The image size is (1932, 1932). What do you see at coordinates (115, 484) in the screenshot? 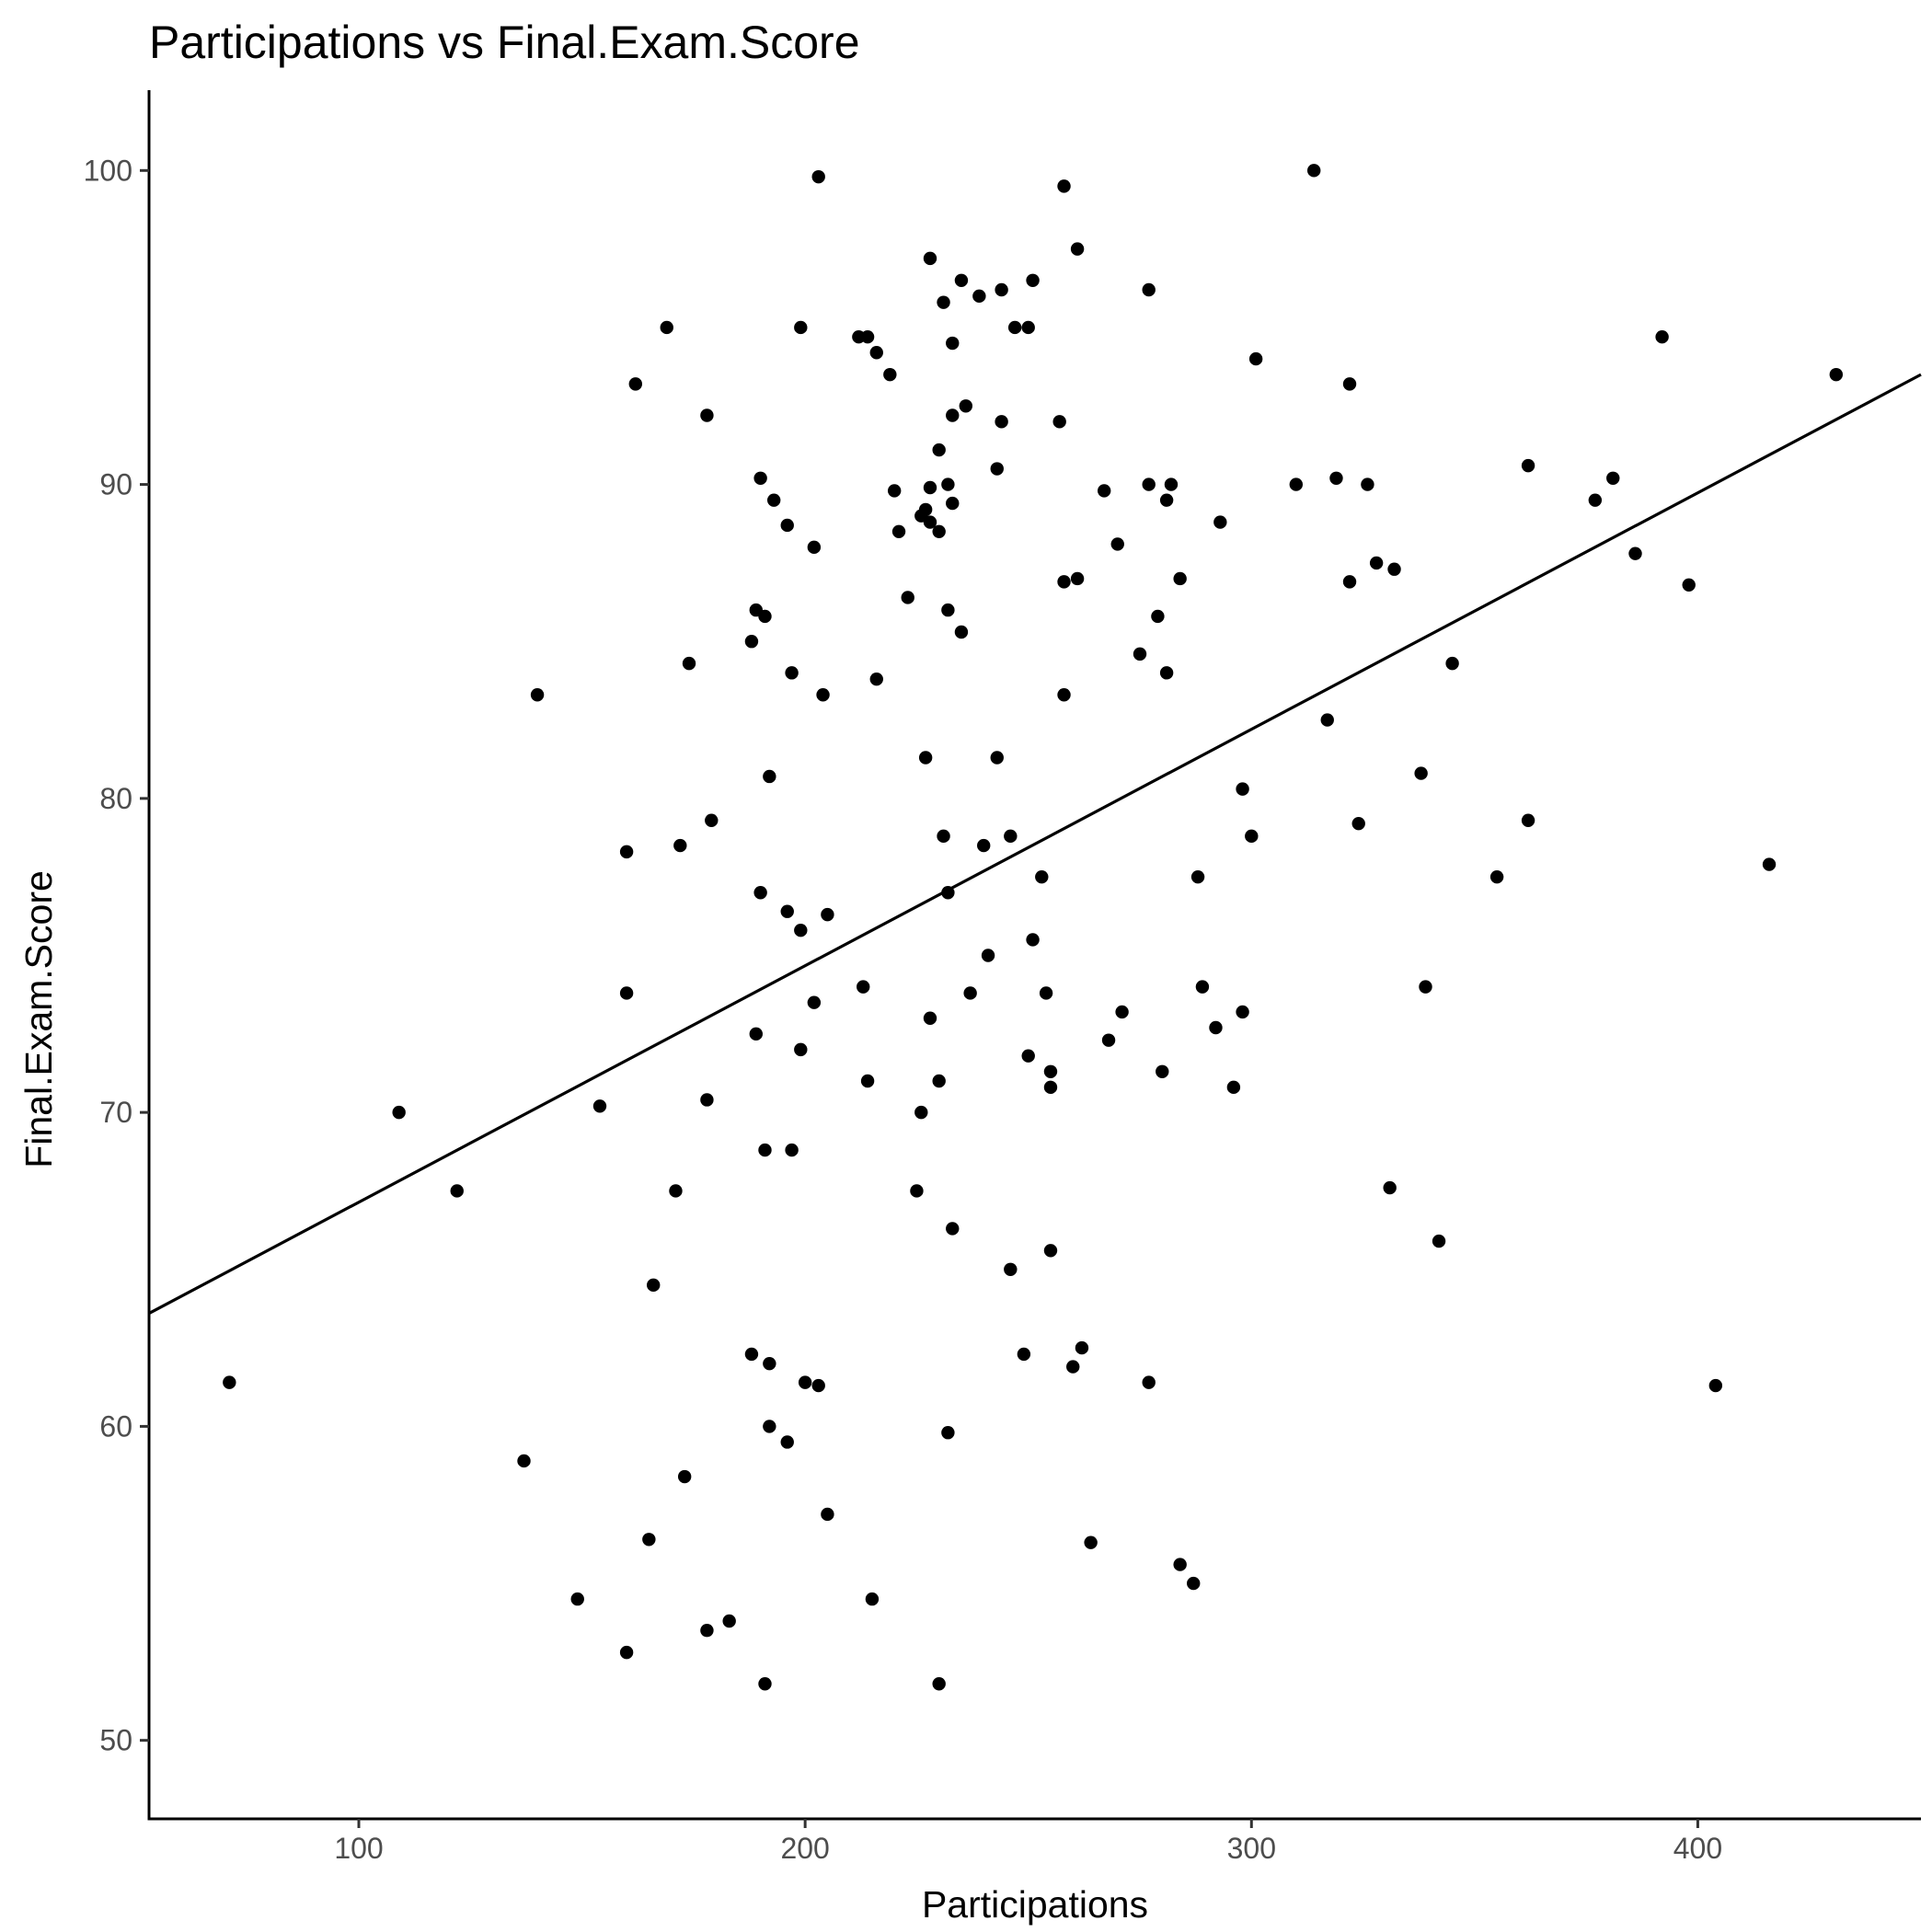
I see `y-tick-label: 90` at bounding box center [115, 484].